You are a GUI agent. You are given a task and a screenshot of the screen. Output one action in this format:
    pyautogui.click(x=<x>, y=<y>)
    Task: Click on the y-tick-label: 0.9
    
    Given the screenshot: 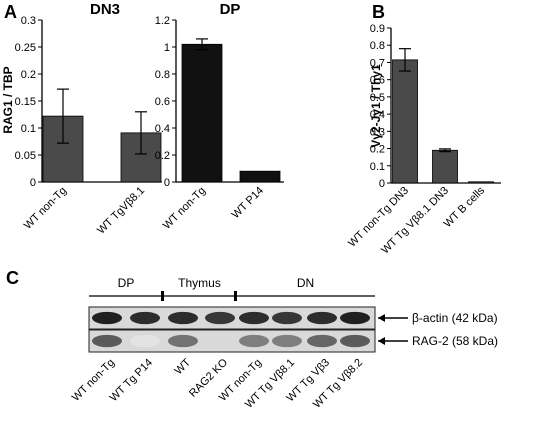 What is the action you would take?
    pyautogui.click(x=377, y=29)
    